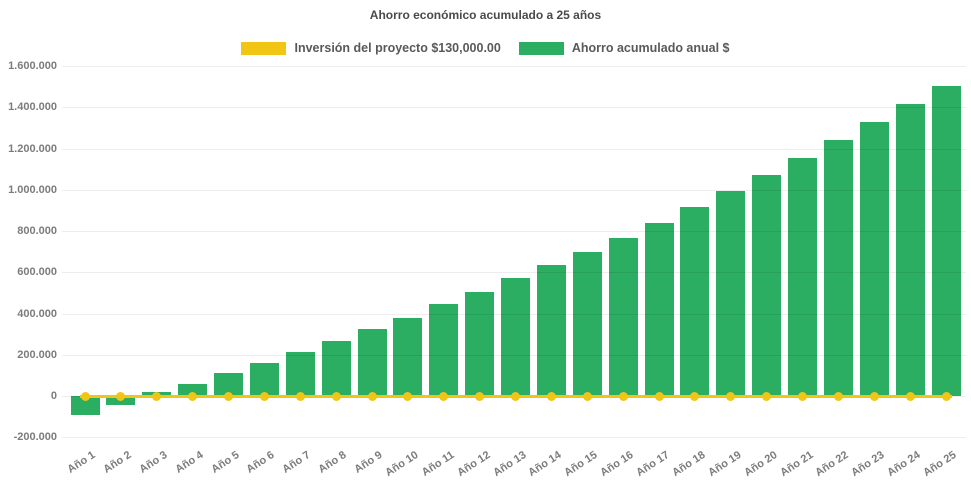 This screenshot has height=485, width=971. Describe the element at coordinates (264, 48) in the screenshot. I see `investment-swatch-icon` at that location.